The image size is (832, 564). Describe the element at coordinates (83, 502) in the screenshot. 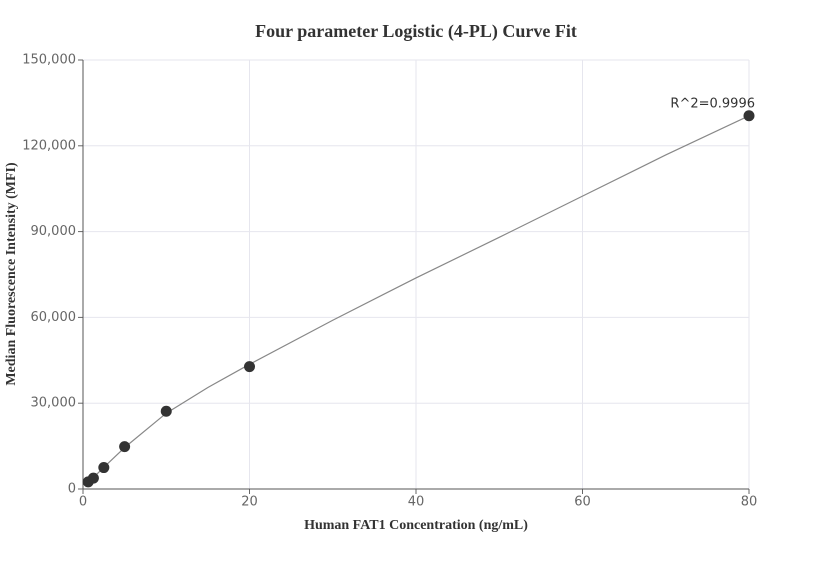

I see `x-tick-label: 0` at that location.